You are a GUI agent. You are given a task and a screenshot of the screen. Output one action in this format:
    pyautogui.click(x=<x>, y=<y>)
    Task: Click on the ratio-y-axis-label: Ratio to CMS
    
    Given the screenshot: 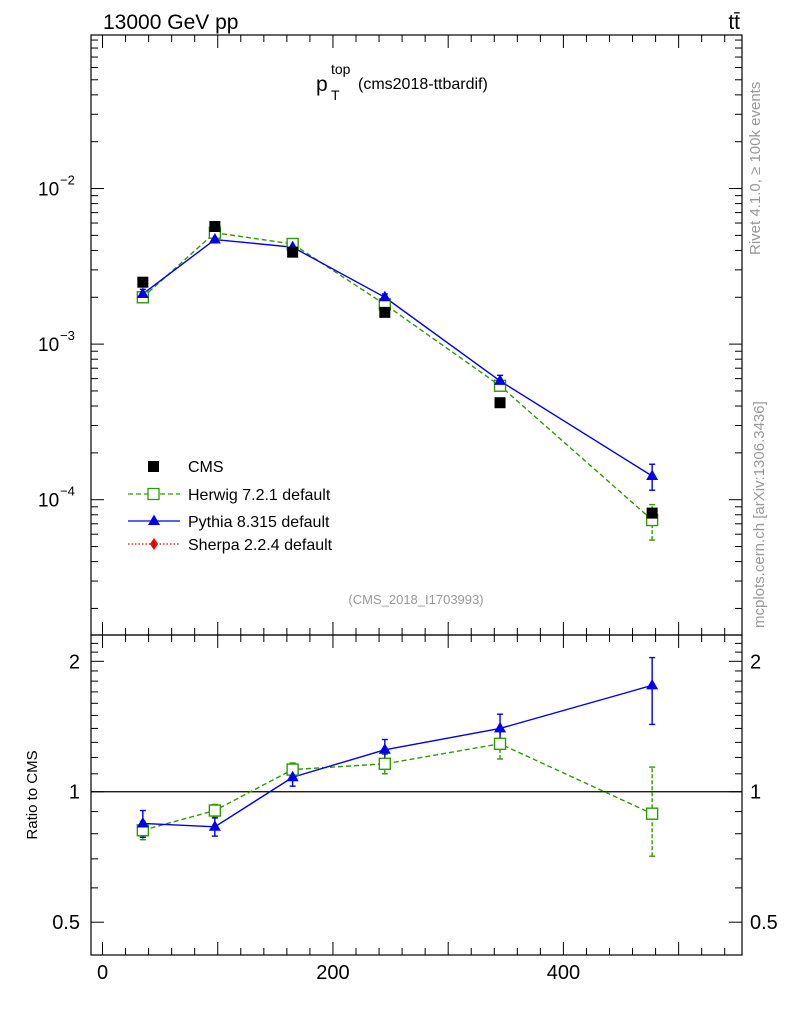 What is the action you would take?
    pyautogui.click(x=32, y=794)
    